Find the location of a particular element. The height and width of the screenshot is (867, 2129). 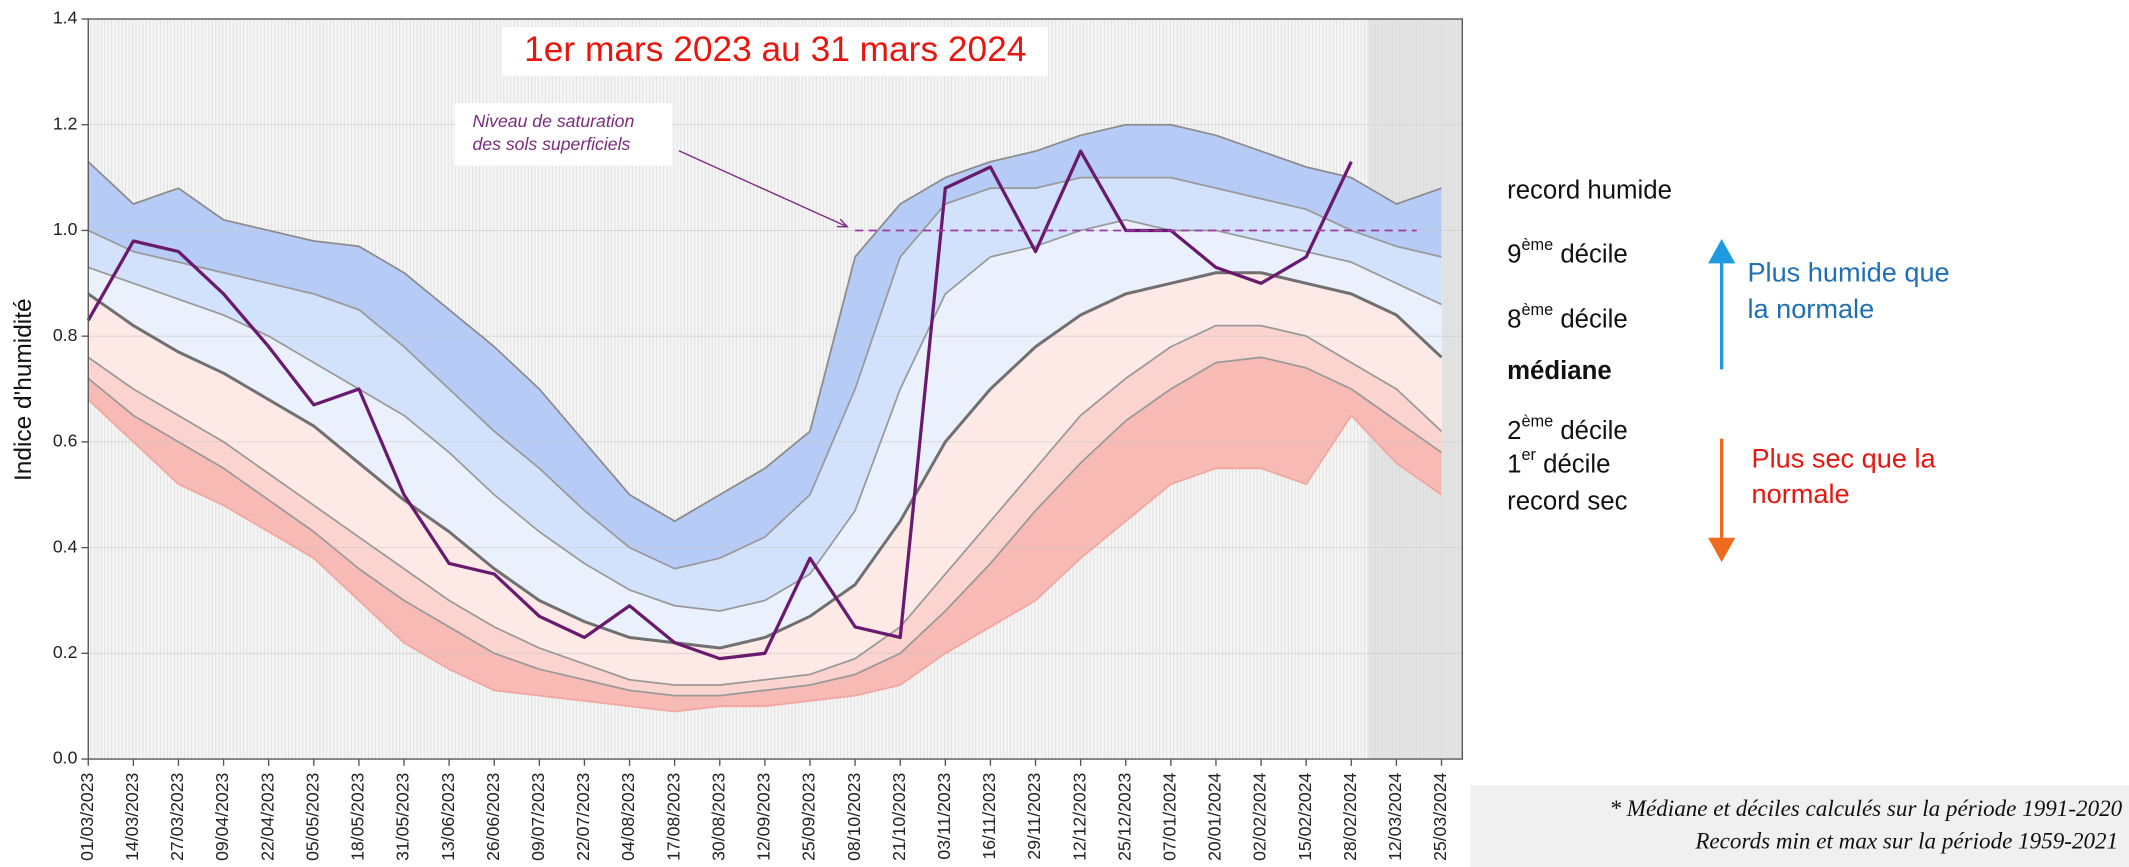

legend-label: 2ème décile is located at coordinates (1567, 429).